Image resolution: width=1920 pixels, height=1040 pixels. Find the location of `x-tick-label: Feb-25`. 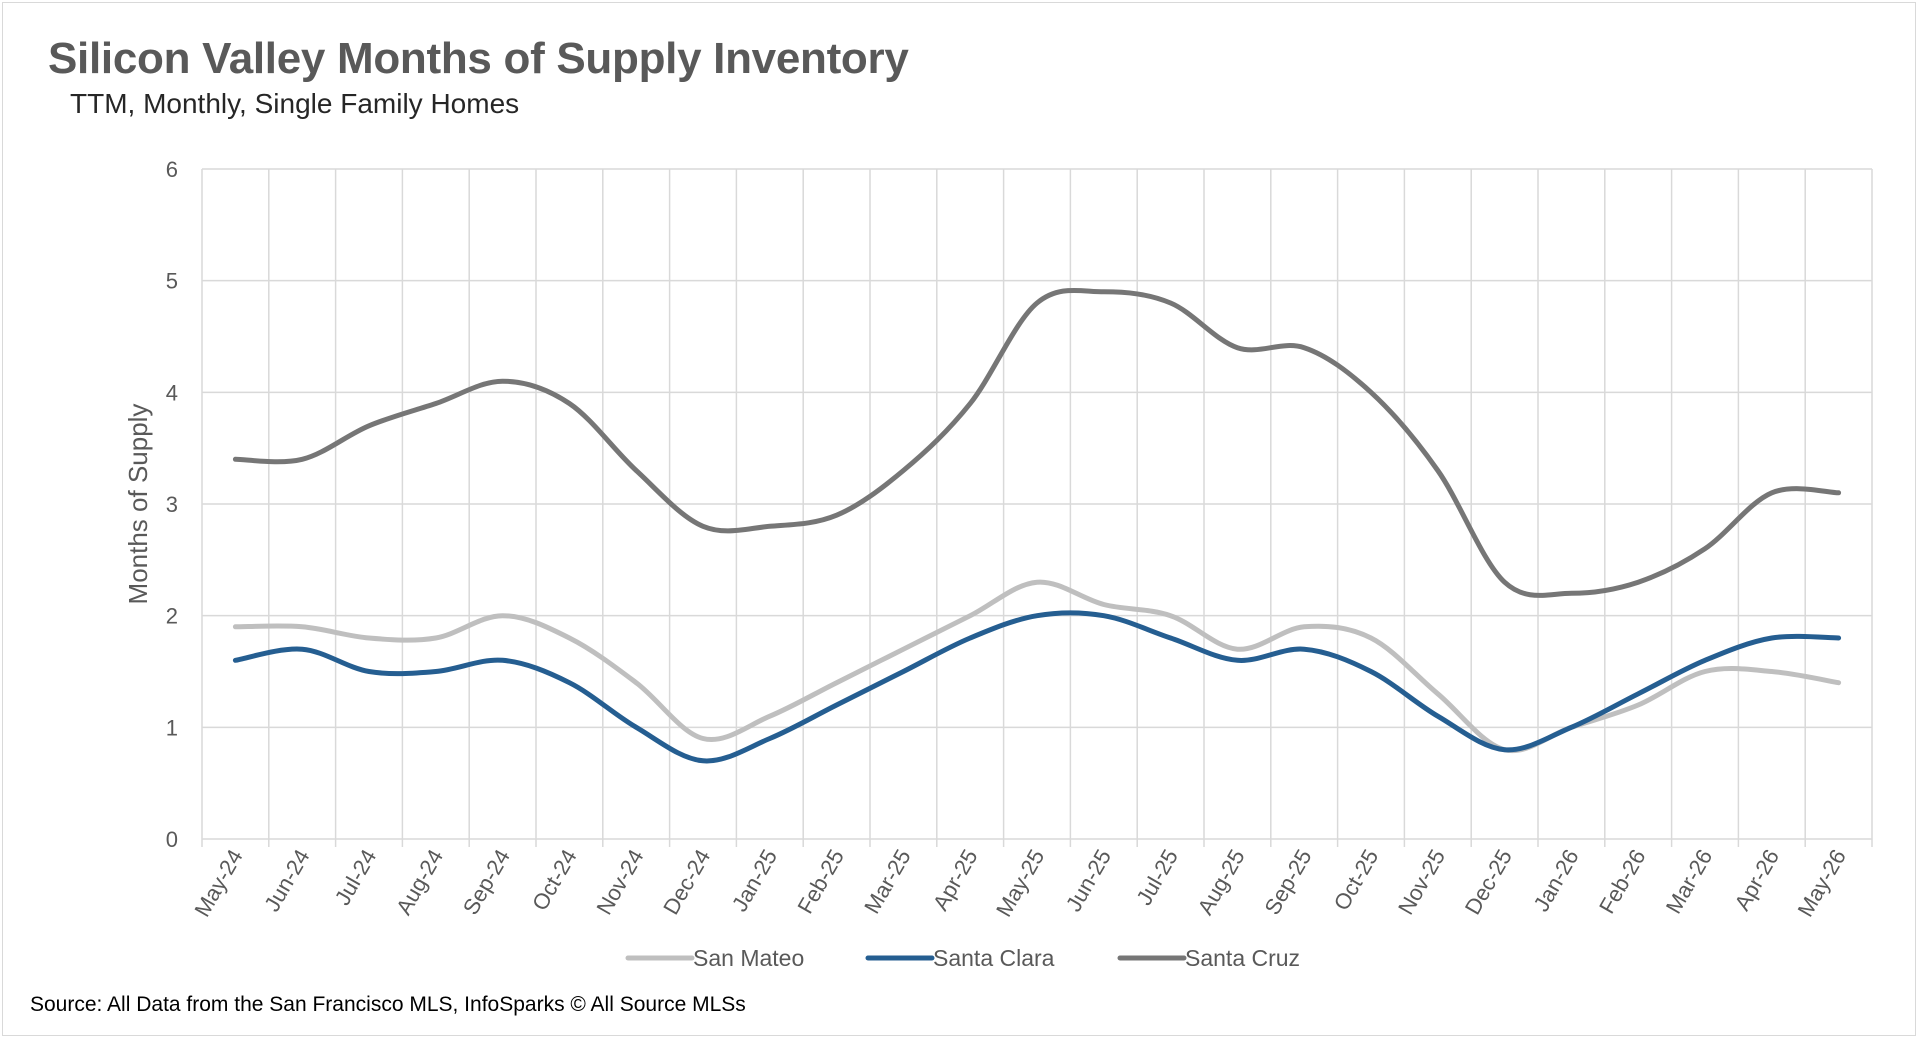

x-tick-label: Feb-25 is located at coordinates (820, 881).